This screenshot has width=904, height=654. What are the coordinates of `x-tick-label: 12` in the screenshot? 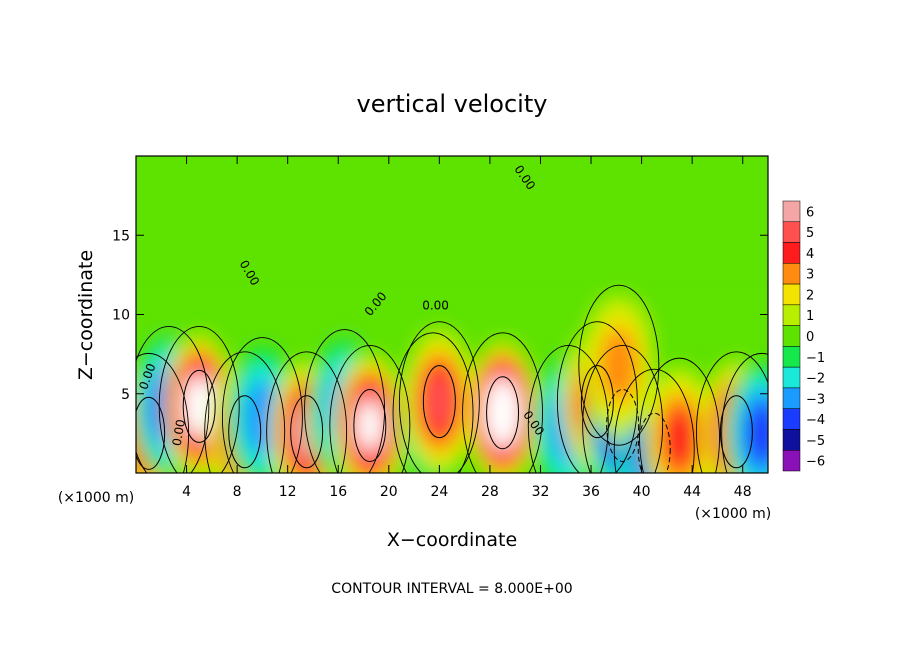 It's located at (288, 492).